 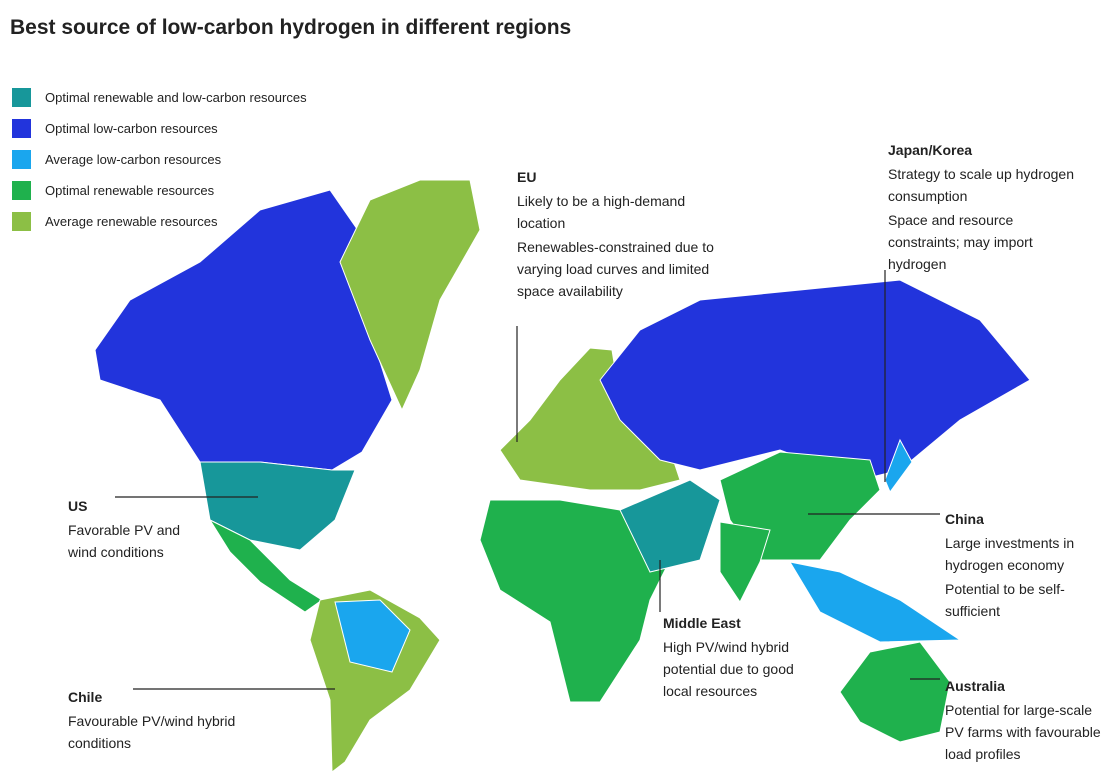 What do you see at coordinates (131, 128) in the screenshot?
I see `legend-label: Optimal low-carbon resources` at bounding box center [131, 128].